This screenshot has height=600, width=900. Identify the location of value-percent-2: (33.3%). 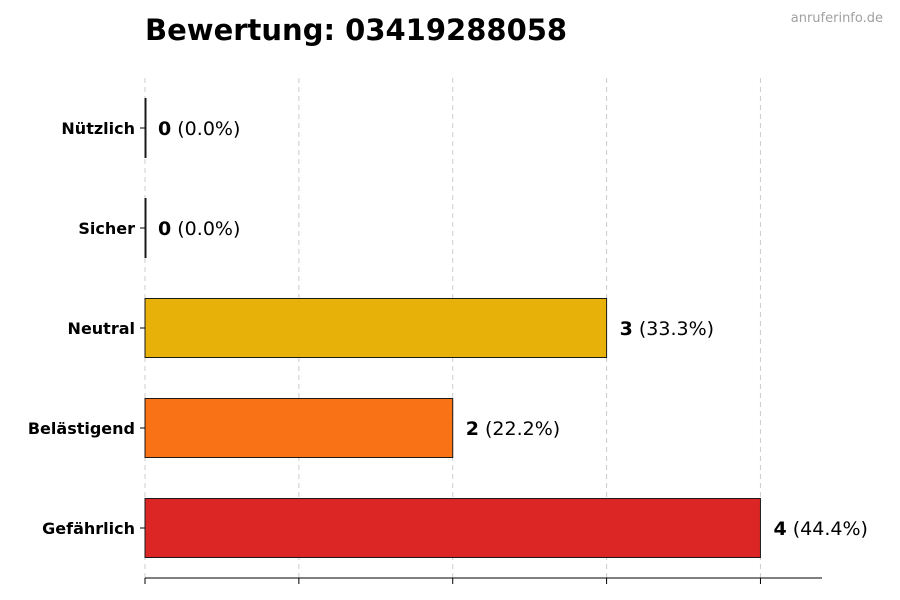
(673, 329).